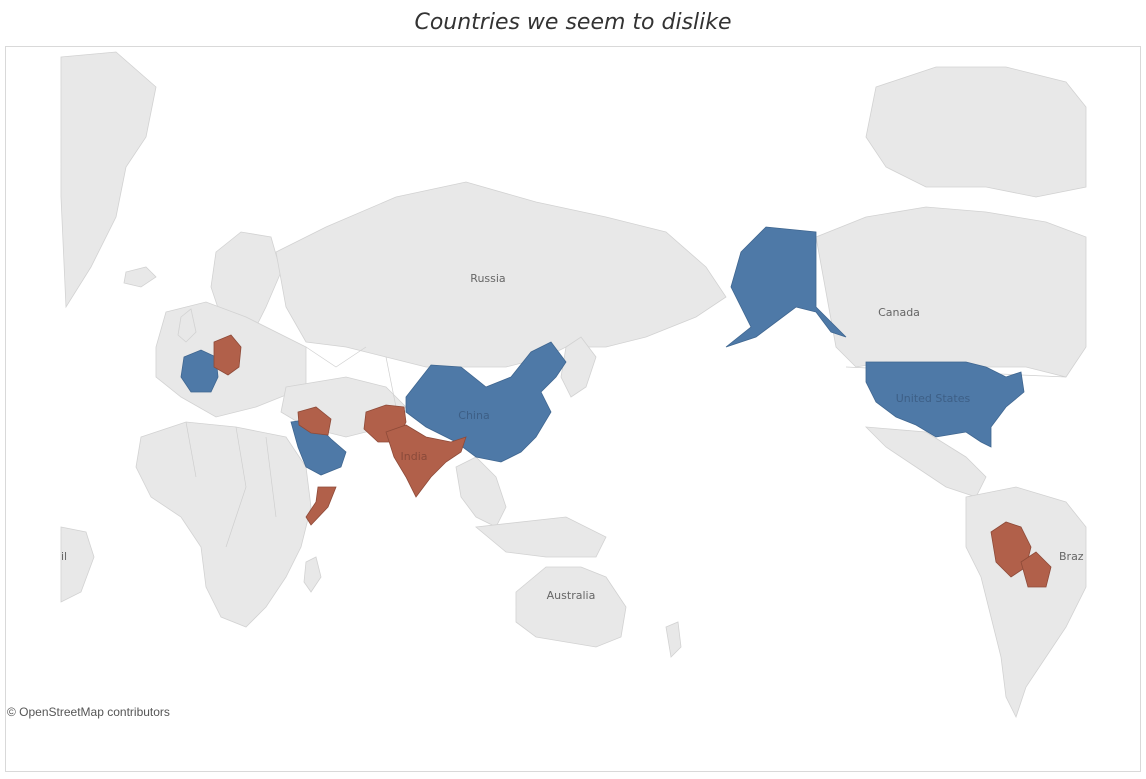 The height and width of the screenshot is (779, 1146). Describe the element at coordinates (473, 415) in the screenshot. I see `label-china: China` at that location.